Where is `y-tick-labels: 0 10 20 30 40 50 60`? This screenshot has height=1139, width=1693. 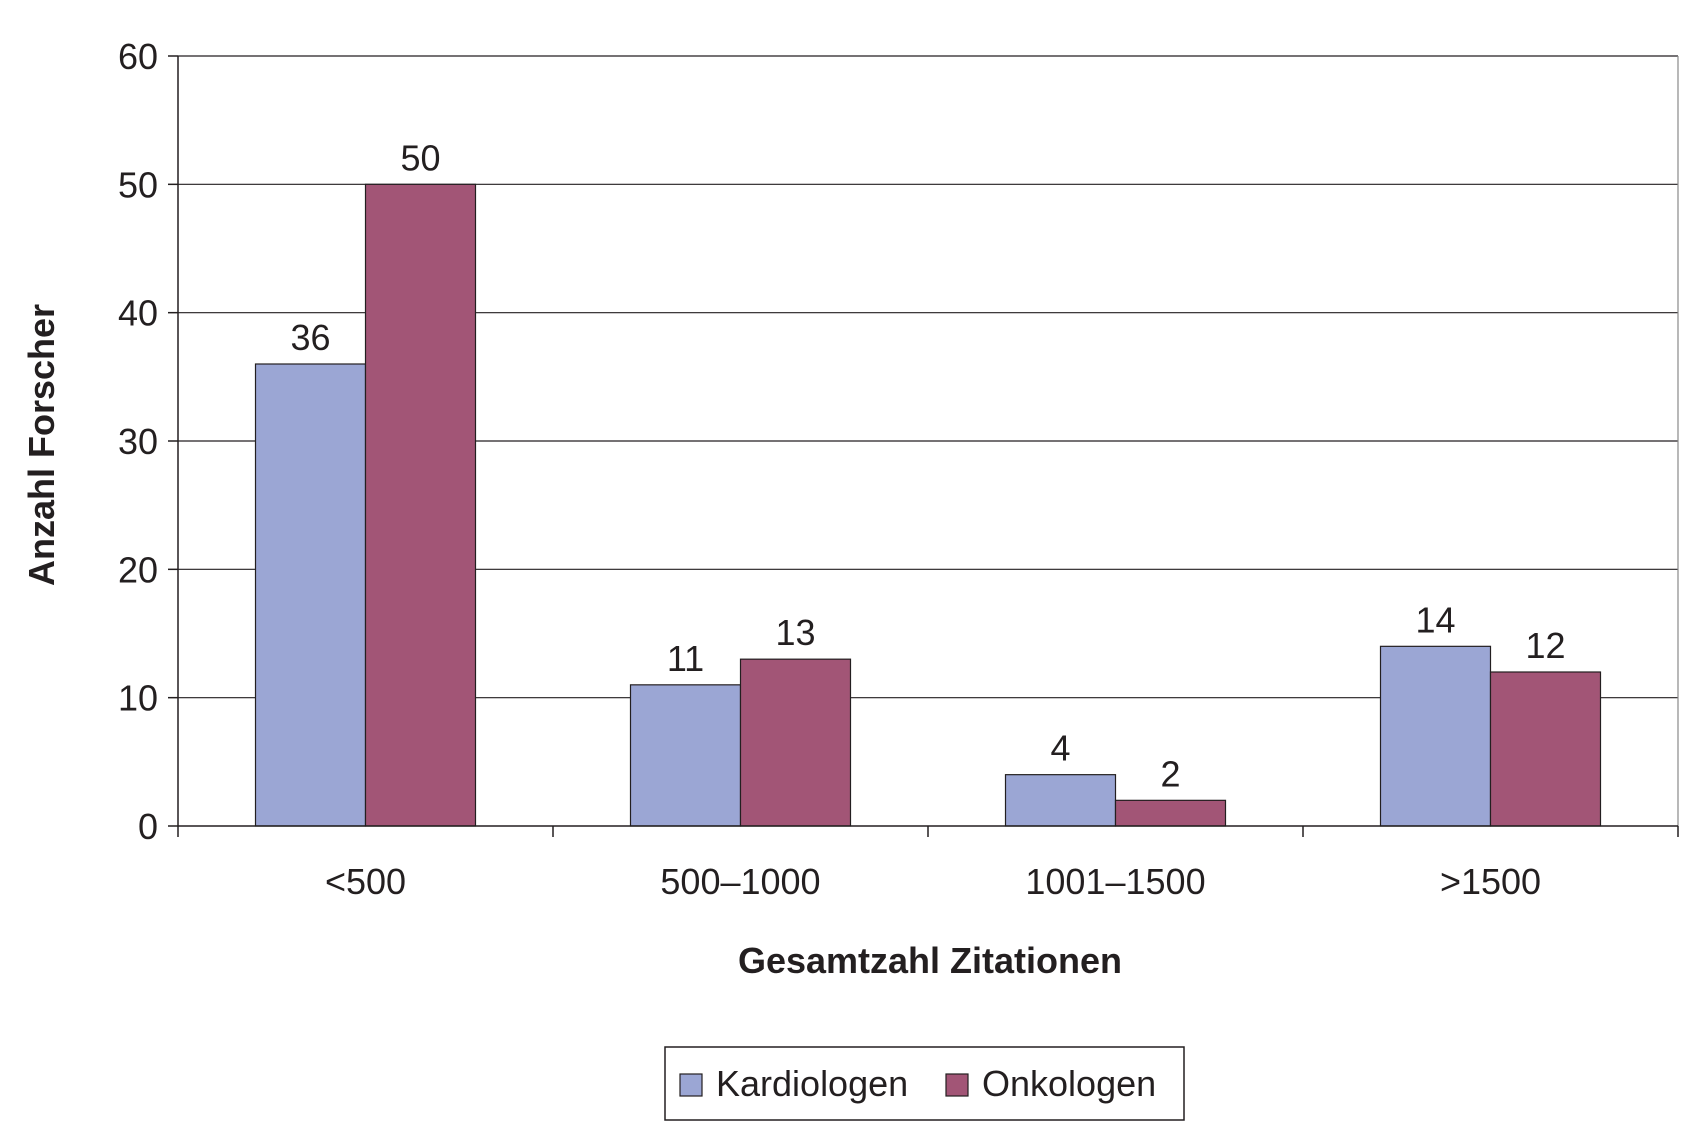 y-tick-labels: 0 10 20 30 40 50 60 is located at coordinates (138, 441).